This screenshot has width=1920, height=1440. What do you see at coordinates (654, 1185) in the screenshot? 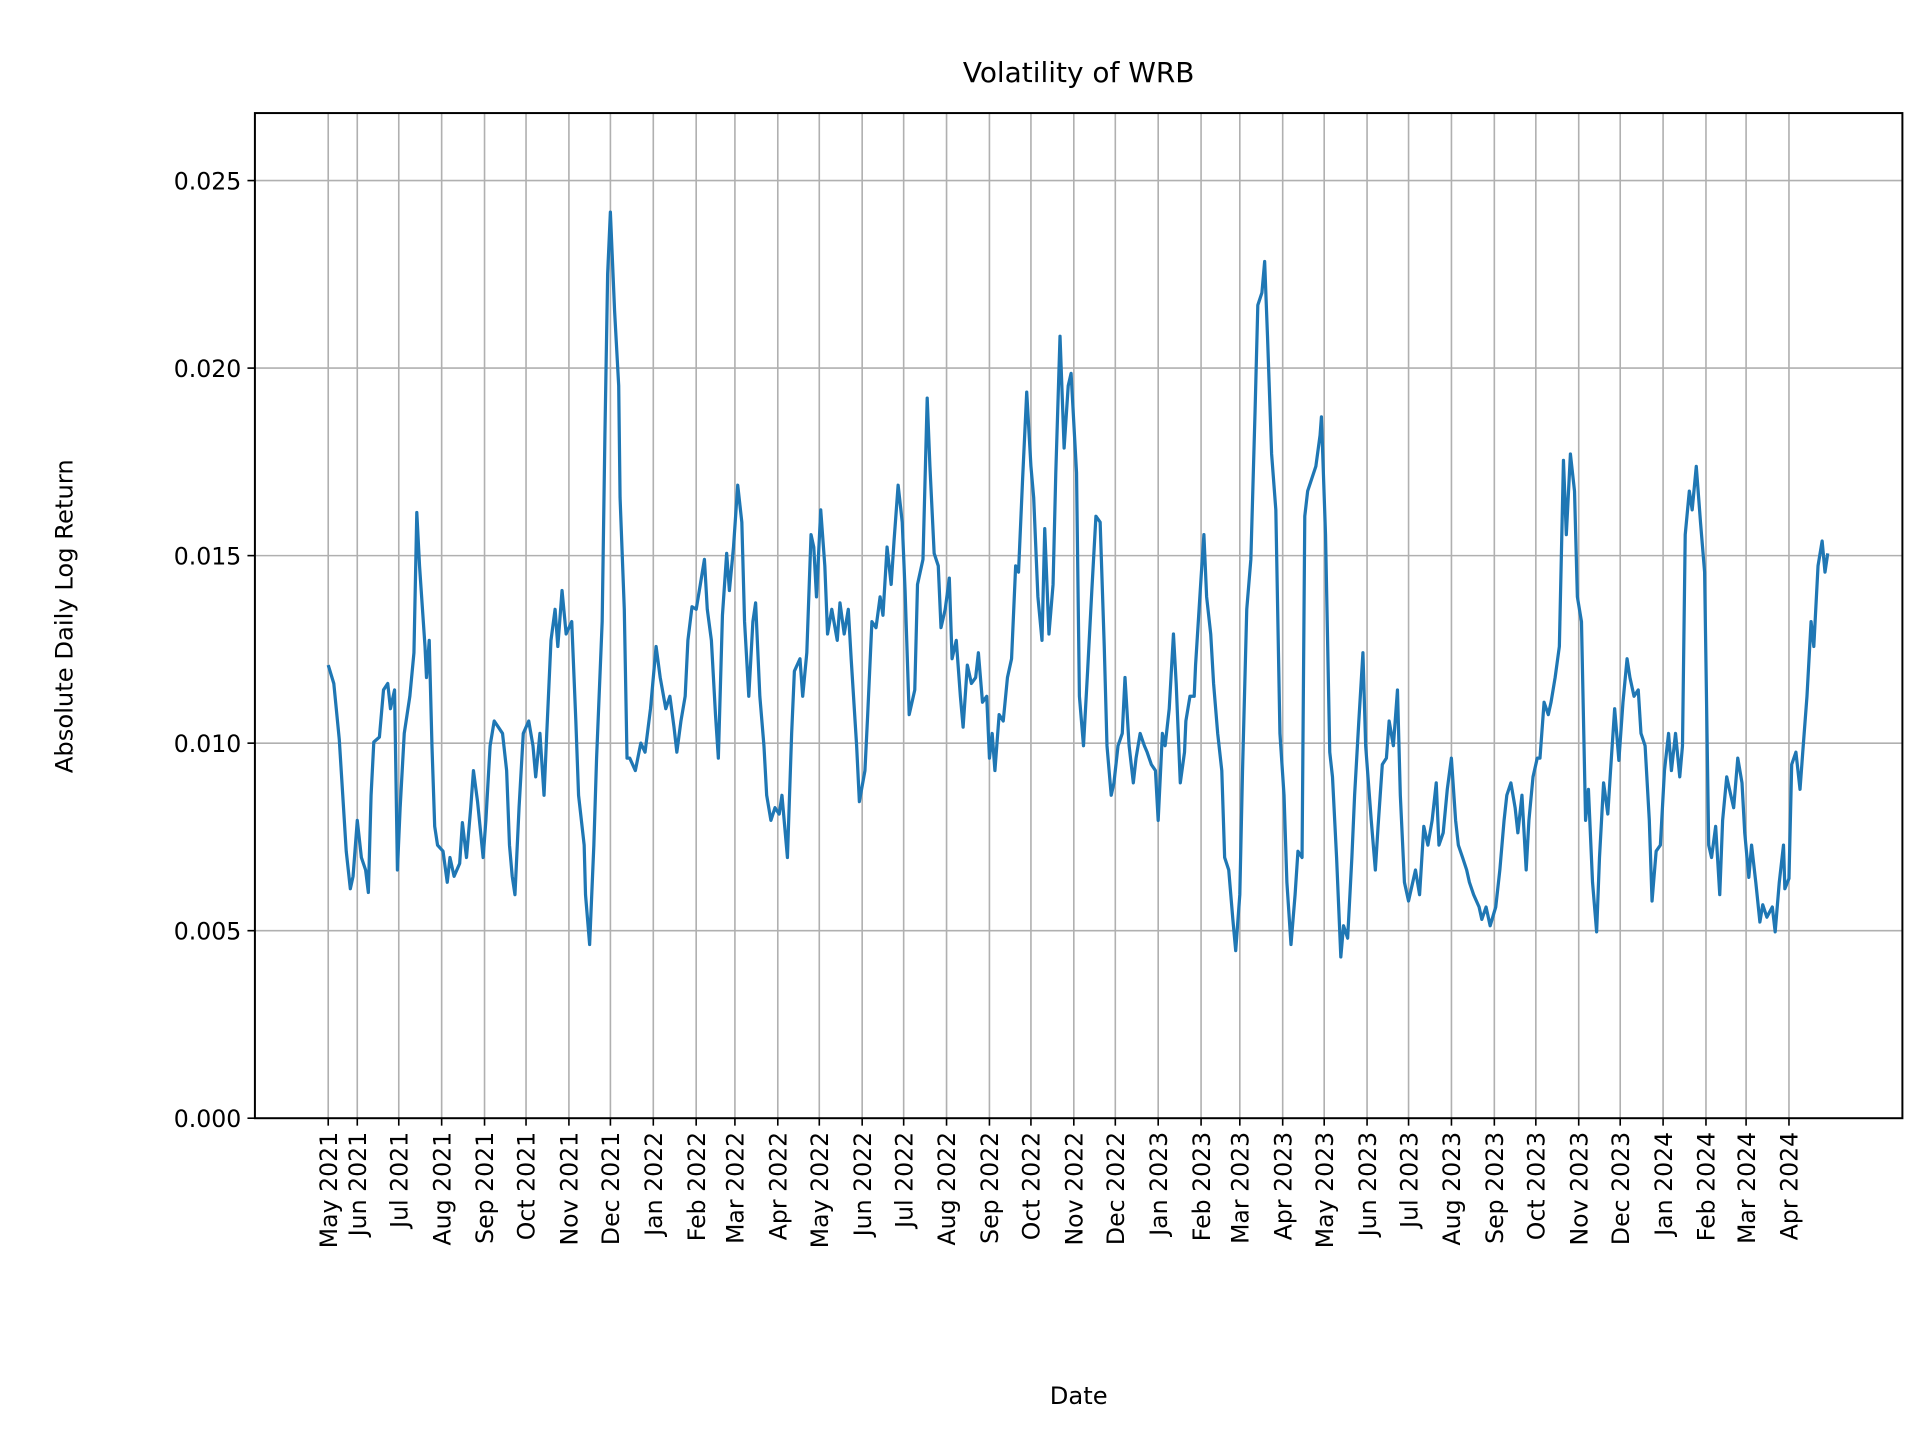
I see `x-tick-label: Jan 2022` at bounding box center [654, 1185].